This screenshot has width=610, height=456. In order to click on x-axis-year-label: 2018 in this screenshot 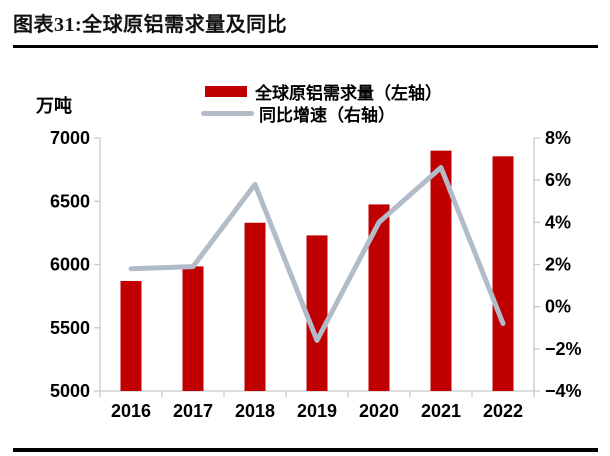, I will do `click(255, 411)`.